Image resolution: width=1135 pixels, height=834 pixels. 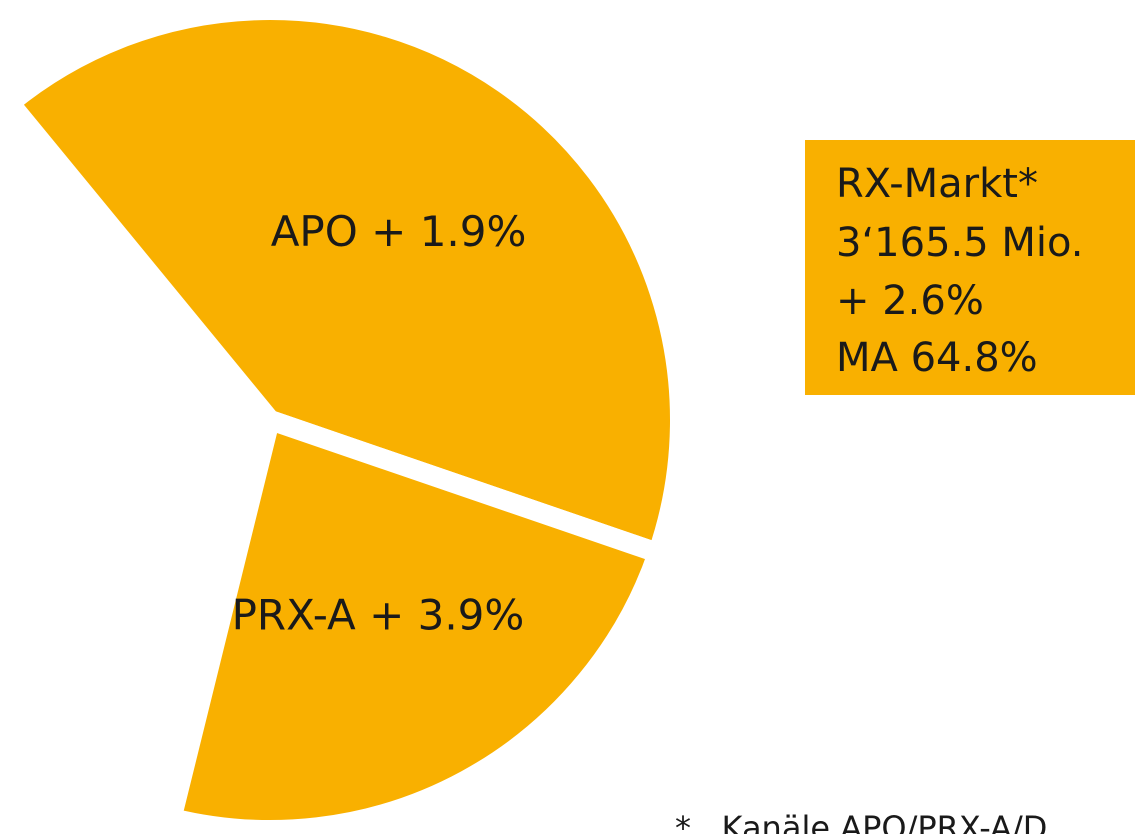 I want to click on footnote: * Kanäle APO/PRX-A/D, so click(x=861, y=821).